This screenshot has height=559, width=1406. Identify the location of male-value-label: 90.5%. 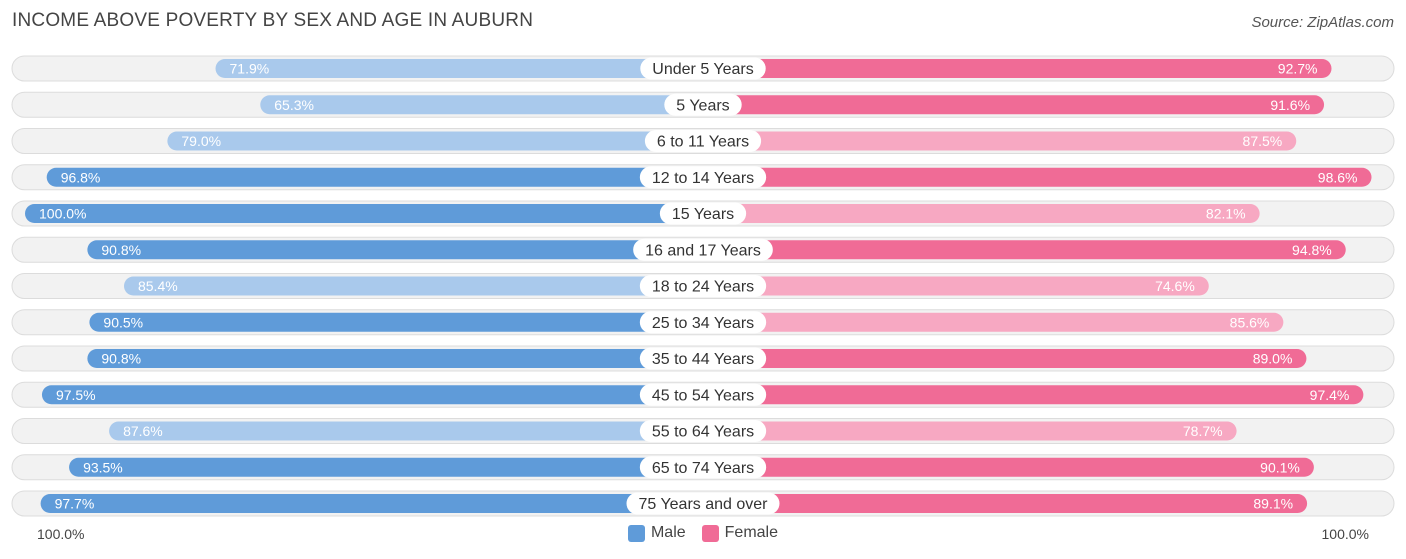
(123, 322).